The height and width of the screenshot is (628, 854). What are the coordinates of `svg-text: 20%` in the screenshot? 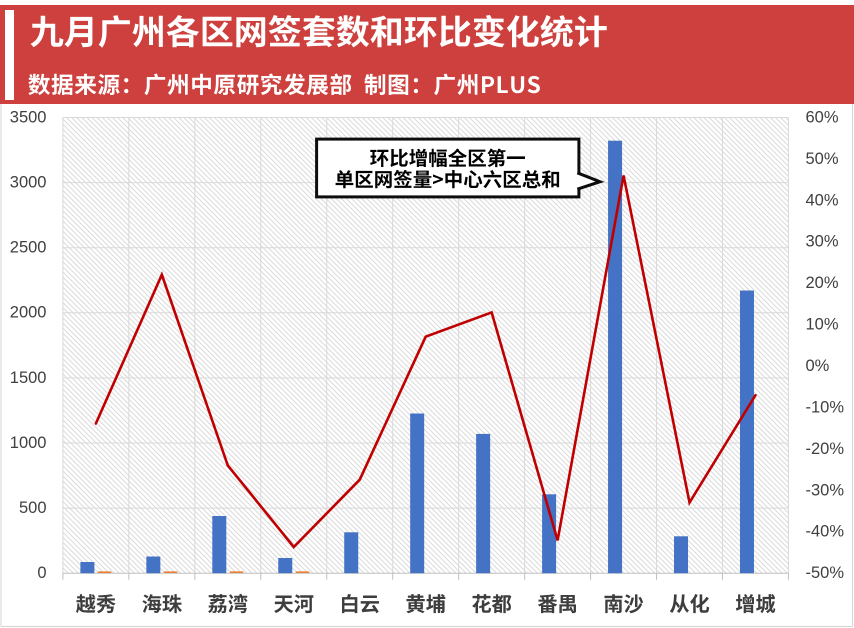 It's located at (822, 283).